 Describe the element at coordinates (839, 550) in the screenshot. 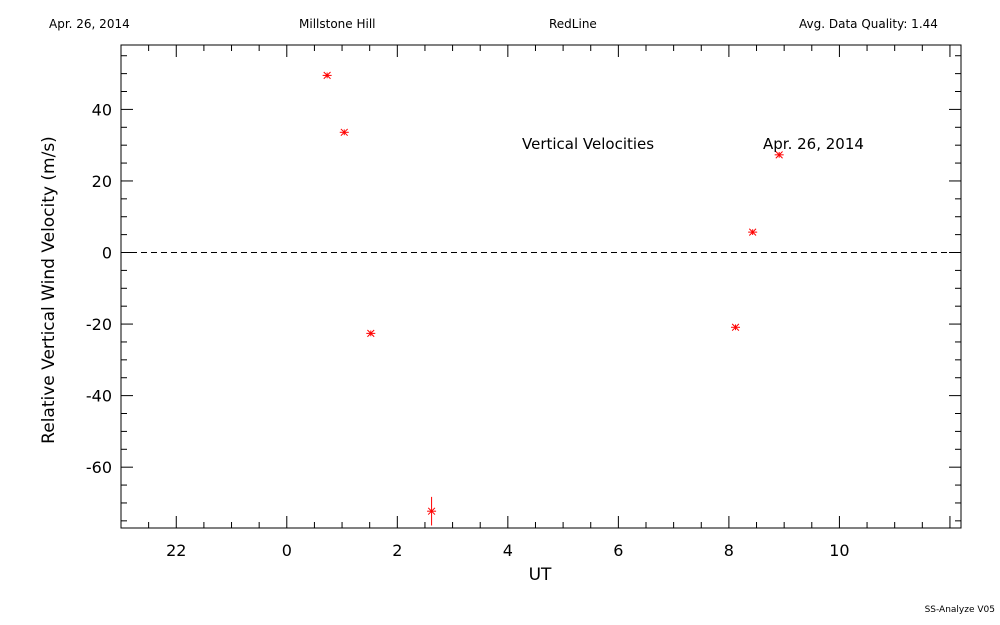

I see `x-tick-label: 10` at that location.